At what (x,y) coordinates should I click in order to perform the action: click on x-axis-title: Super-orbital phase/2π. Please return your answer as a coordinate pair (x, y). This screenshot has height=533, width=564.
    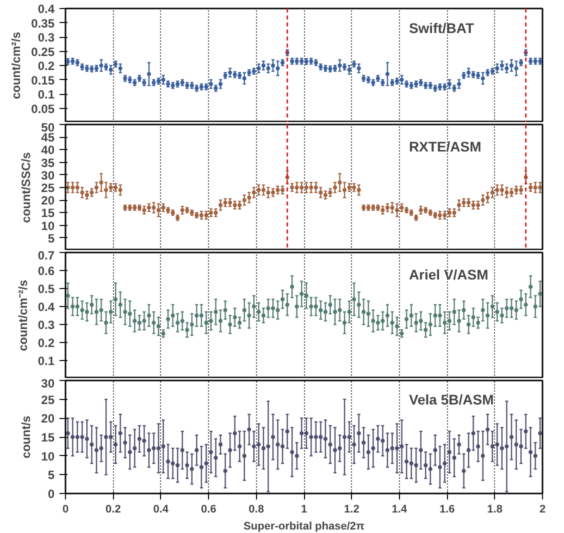
    Looking at the image, I should click on (305, 526).